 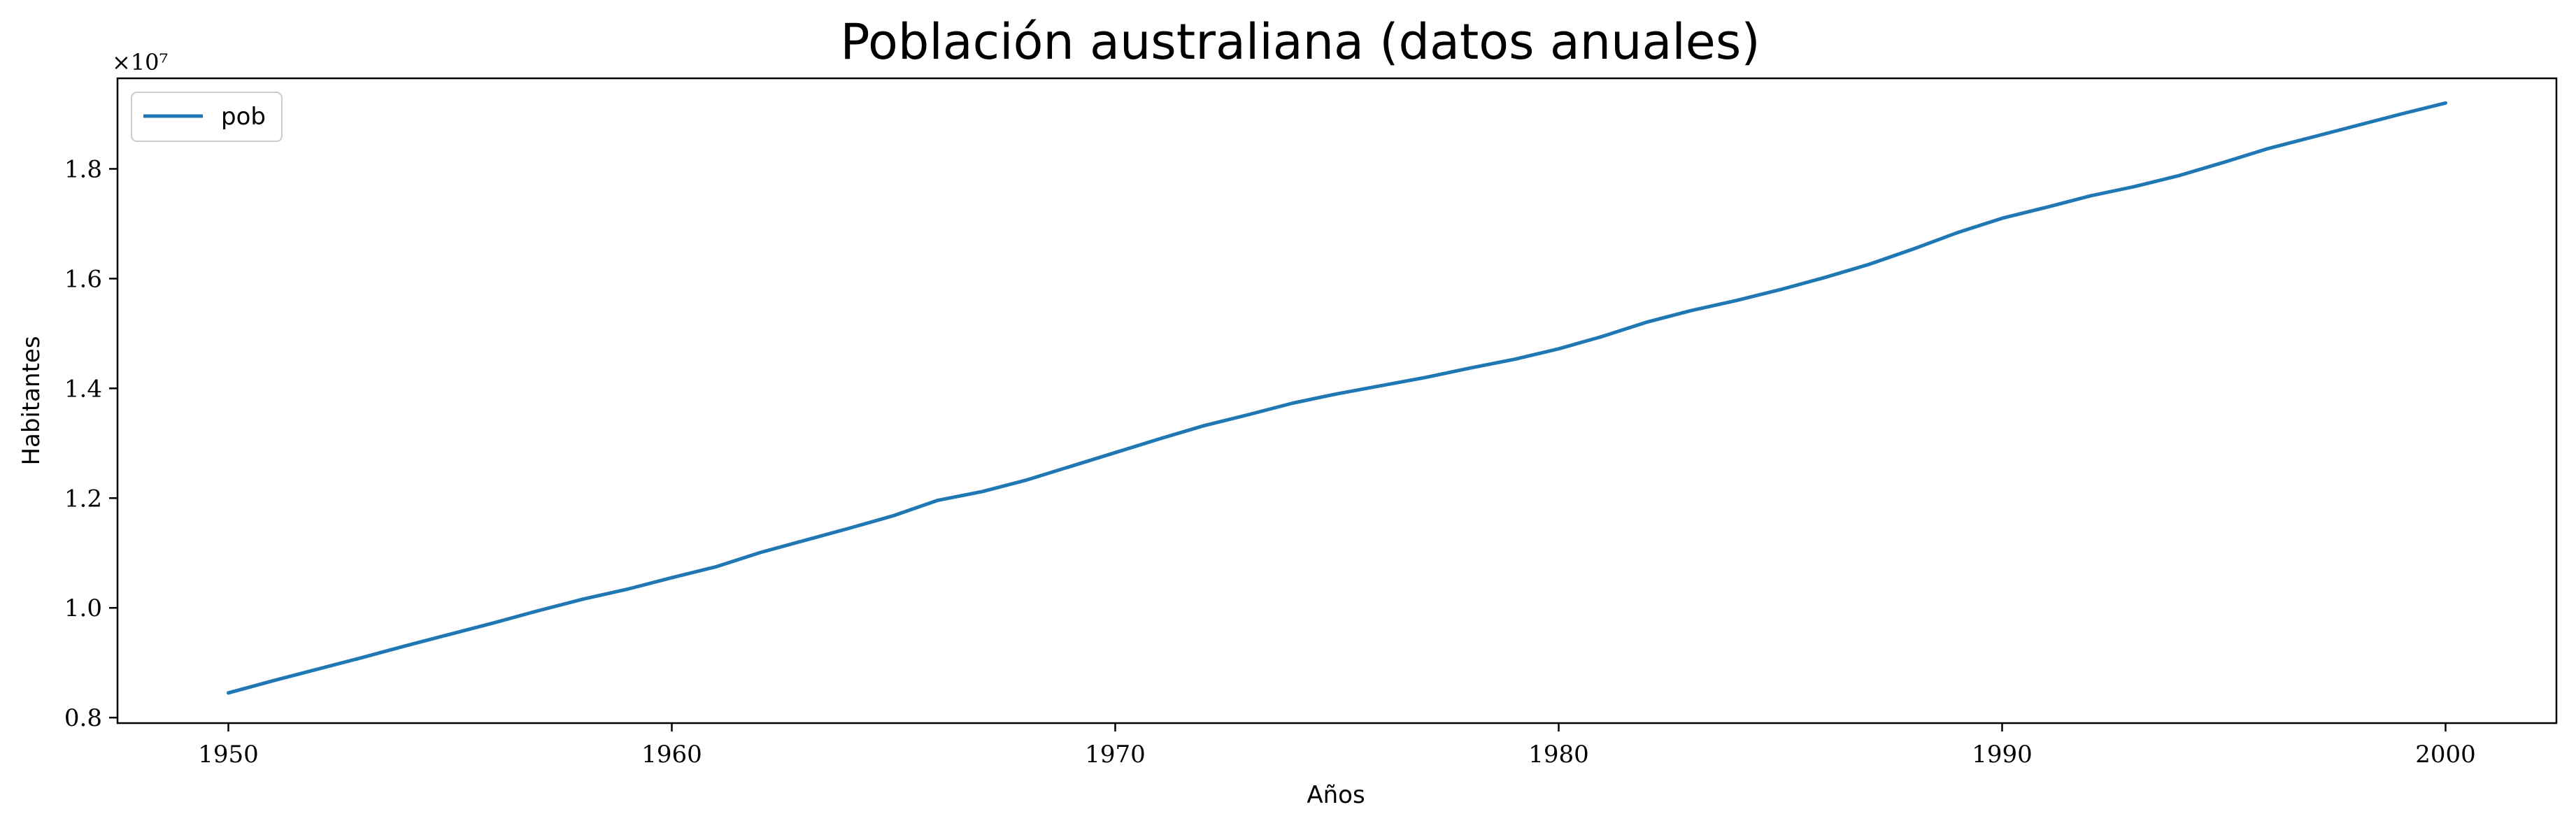 What do you see at coordinates (83, 608) in the screenshot?
I see `y-tick-label: 1.0` at bounding box center [83, 608].